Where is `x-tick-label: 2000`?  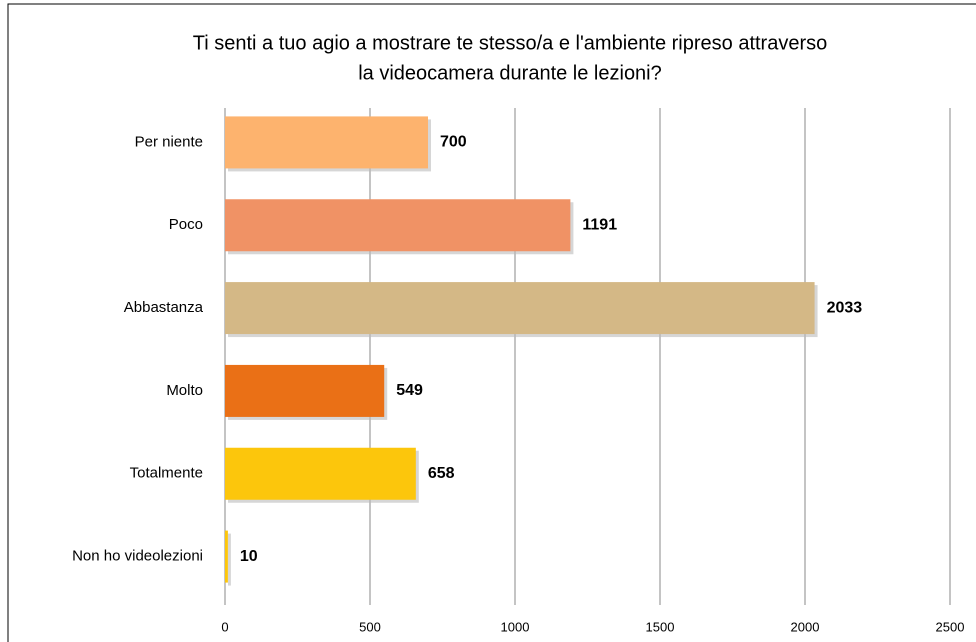
x-tick-label: 2000 is located at coordinates (805, 626).